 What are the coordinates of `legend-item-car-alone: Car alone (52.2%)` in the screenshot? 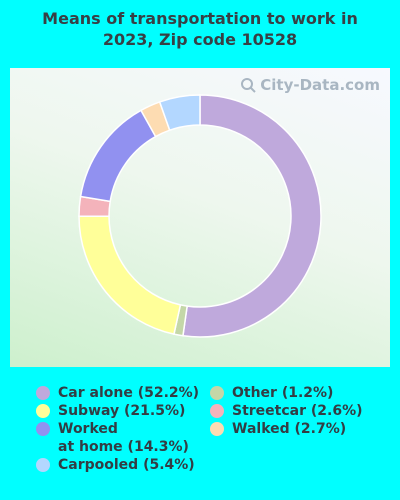 It's located at (117, 393).